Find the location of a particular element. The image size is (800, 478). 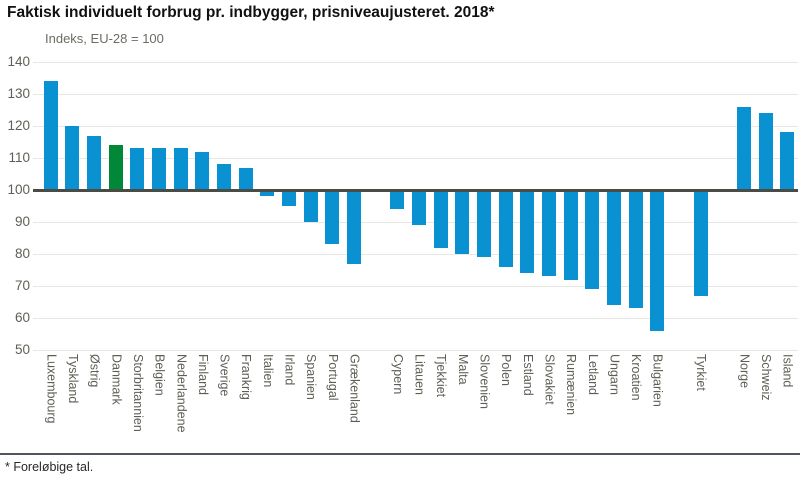

y-axis-tick-80: 80 is located at coordinates (22, 253).